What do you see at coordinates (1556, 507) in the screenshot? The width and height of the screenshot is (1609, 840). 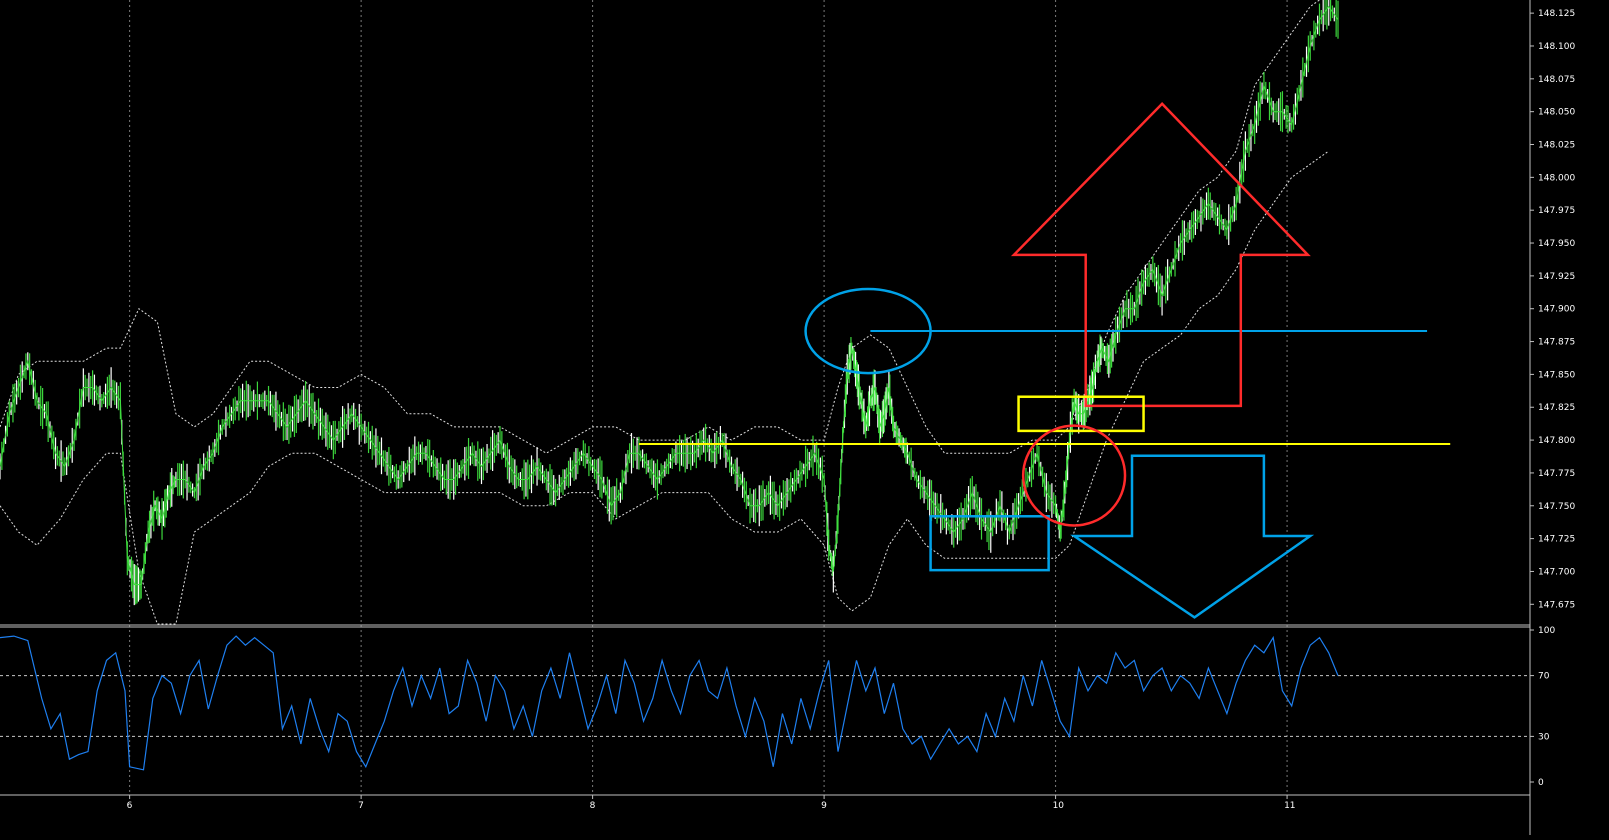 I see `price-tick-label: 147.750` at bounding box center [1556, 507].